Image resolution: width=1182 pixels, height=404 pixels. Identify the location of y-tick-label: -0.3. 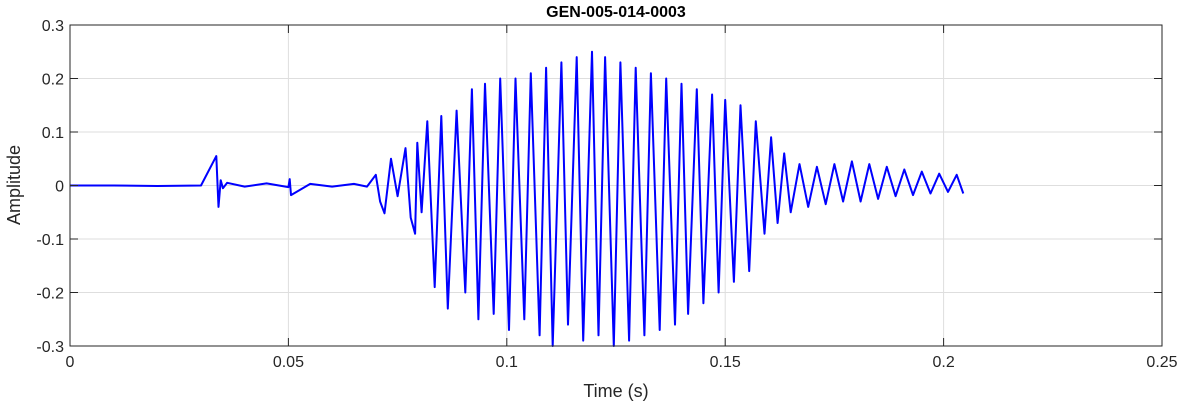
(50, 347).